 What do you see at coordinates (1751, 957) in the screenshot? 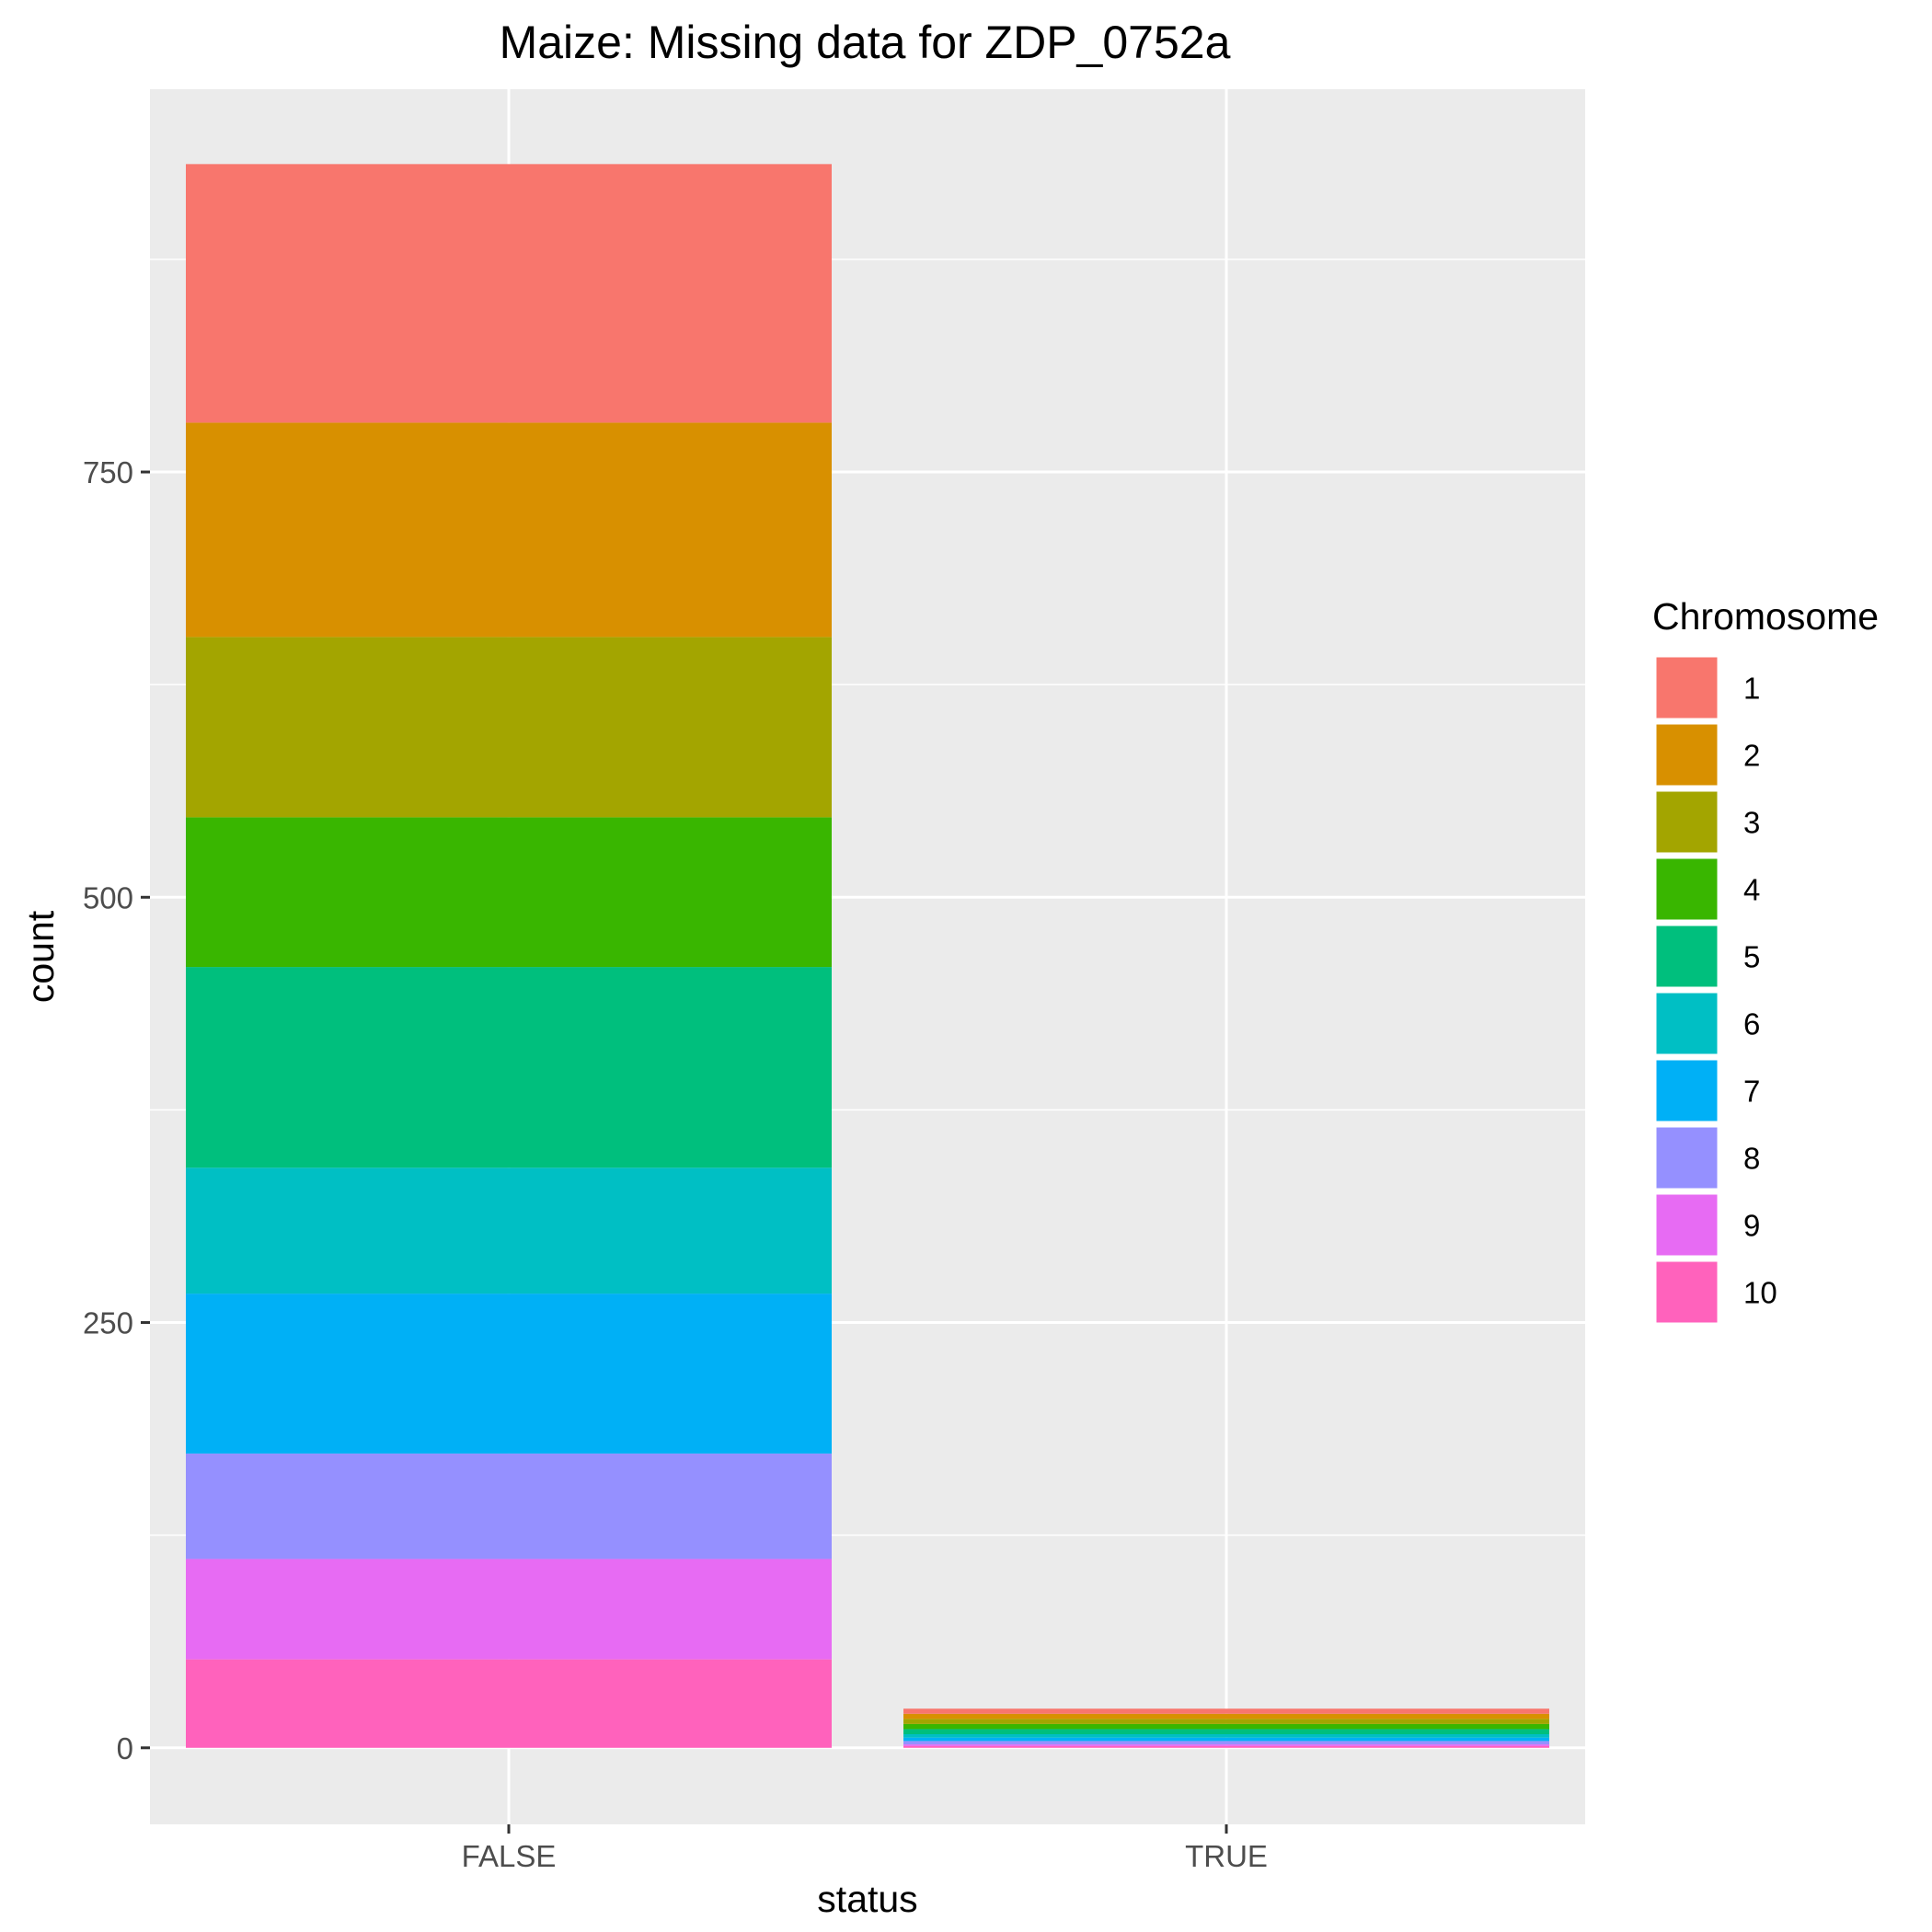
I see `legend-label-5: 5` at bounding box center [1751, 957].